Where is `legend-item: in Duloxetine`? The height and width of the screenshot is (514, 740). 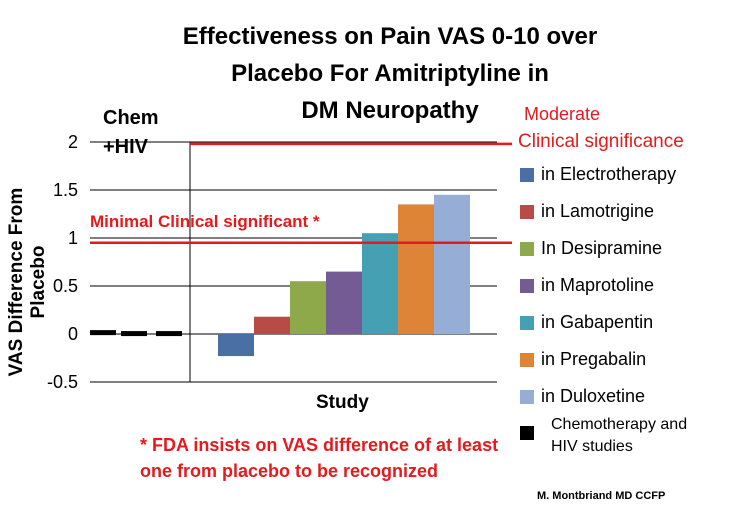 legend-item: in Duloxetine is located at coordinates (598, 396).